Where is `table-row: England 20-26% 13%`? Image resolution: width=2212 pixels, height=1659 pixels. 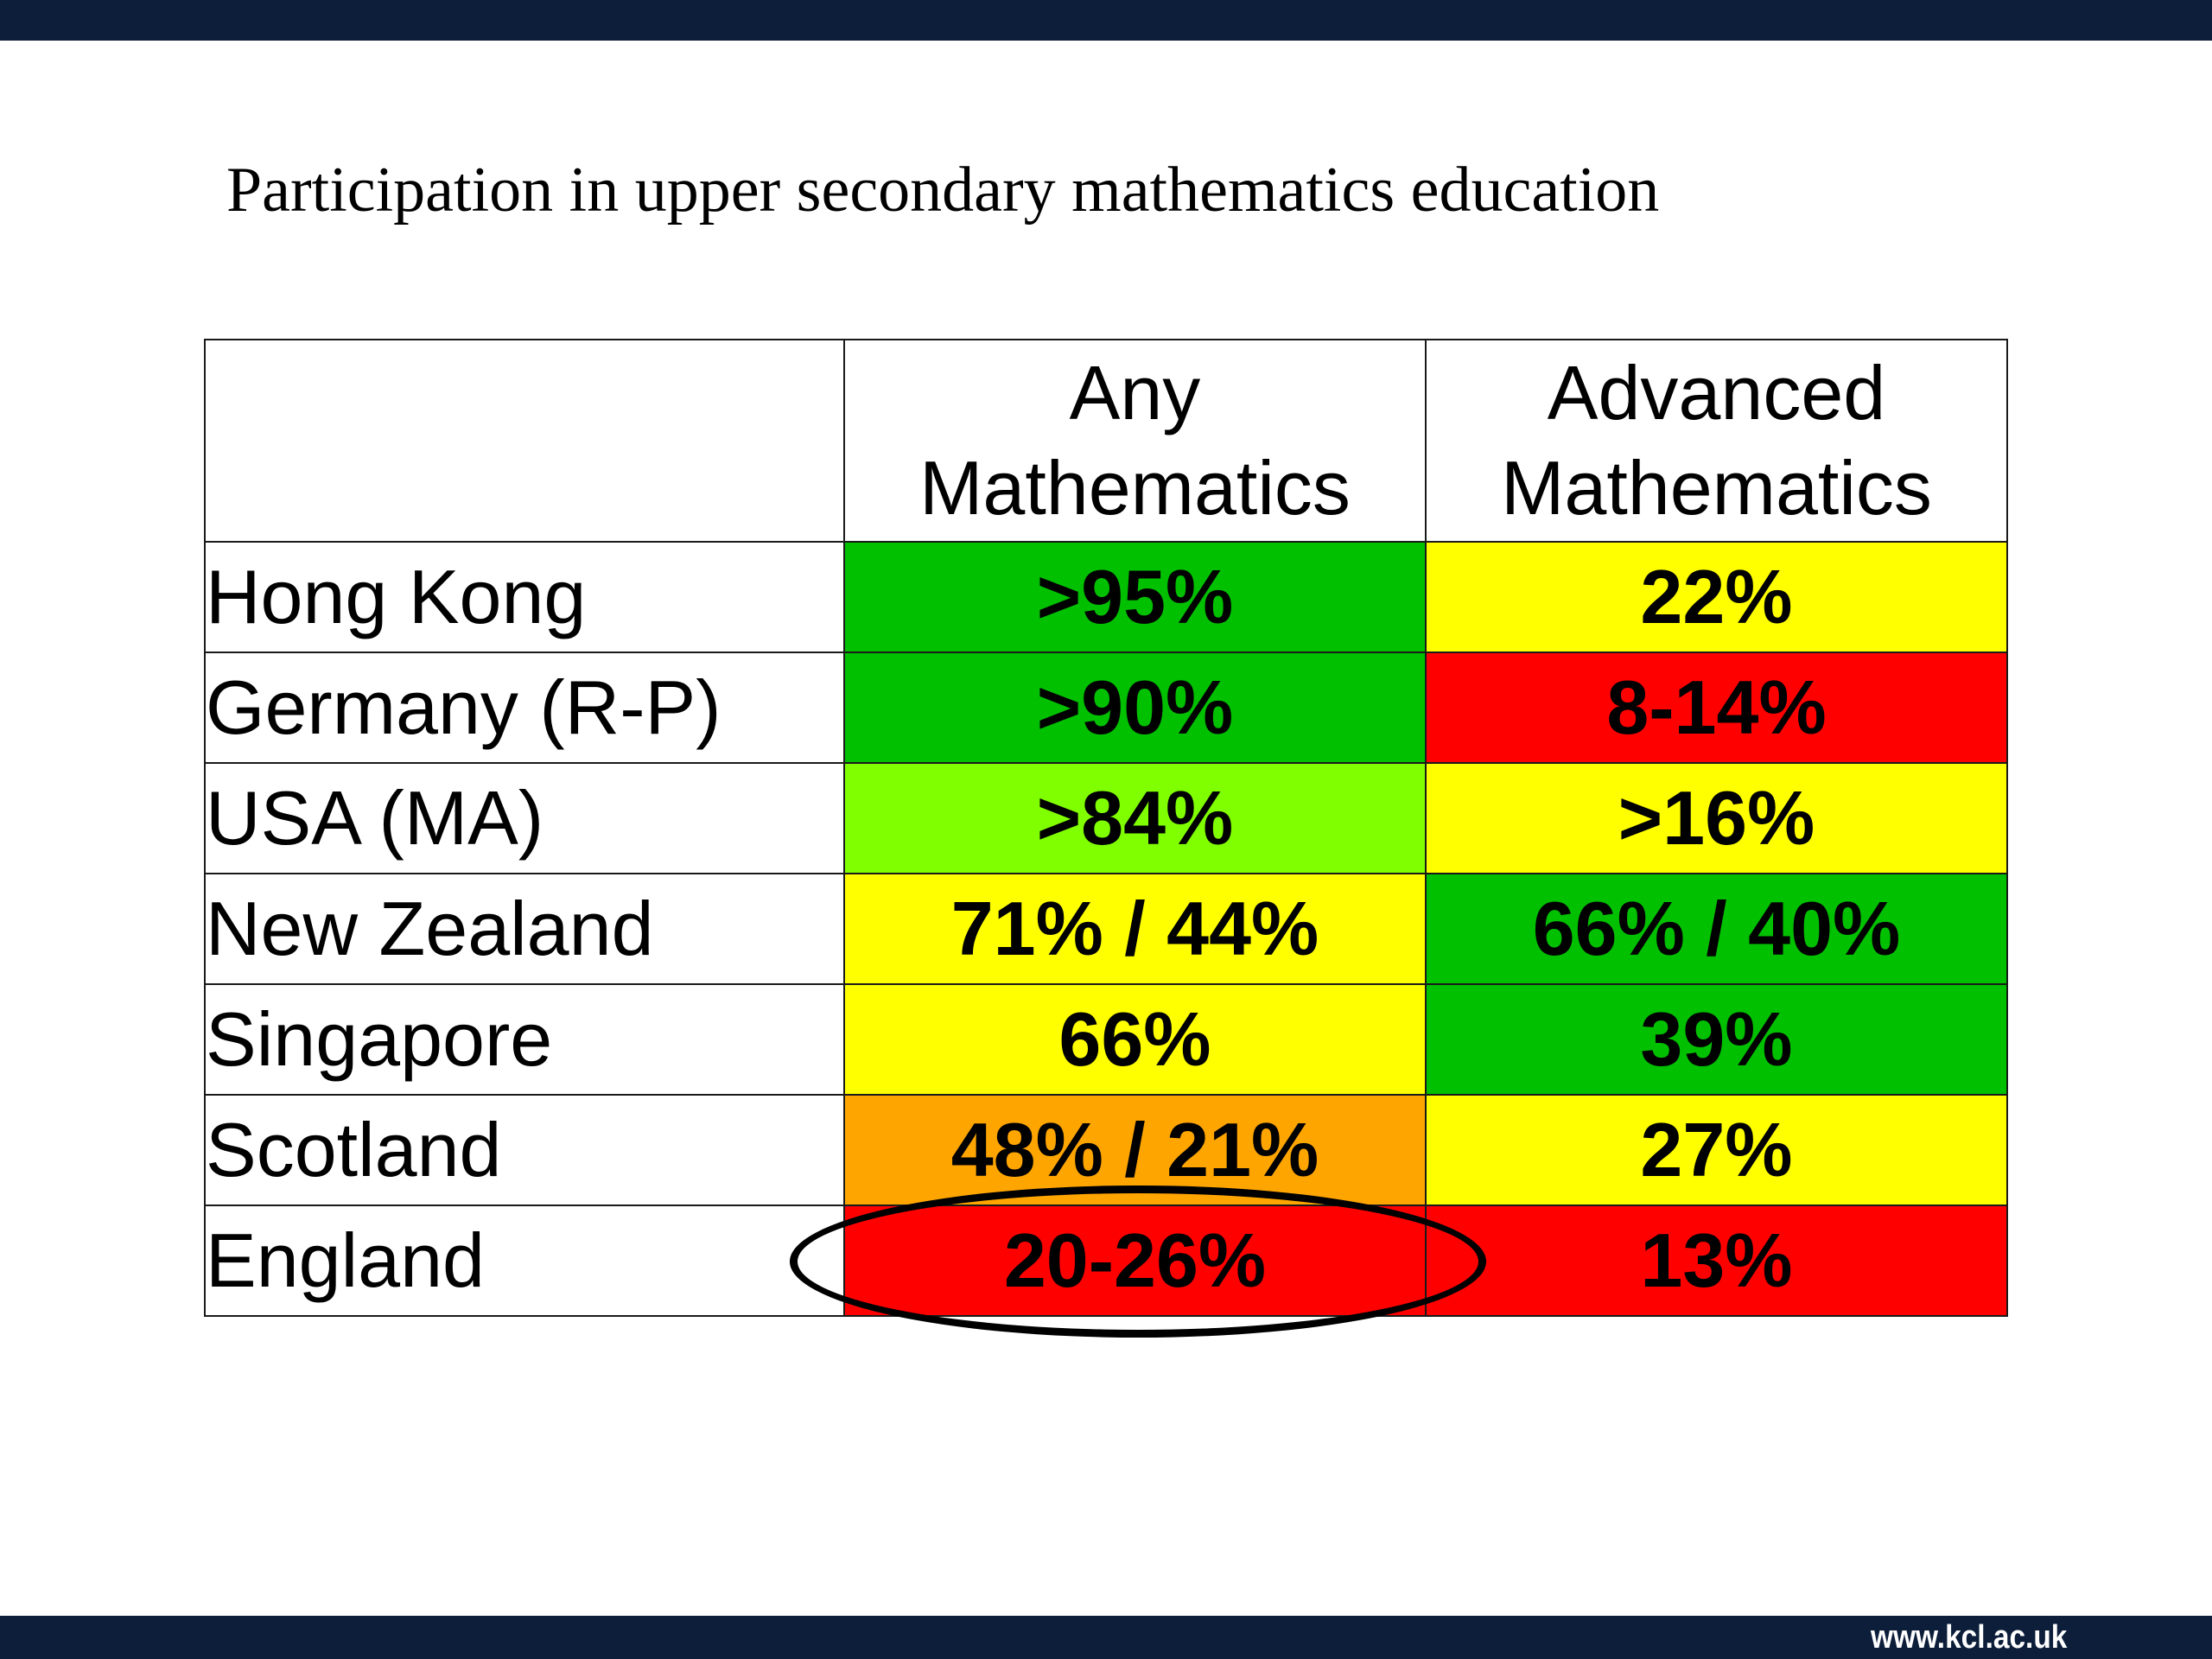
table-row: England 20-26% 13% is located at coordinates (1106, 1261).